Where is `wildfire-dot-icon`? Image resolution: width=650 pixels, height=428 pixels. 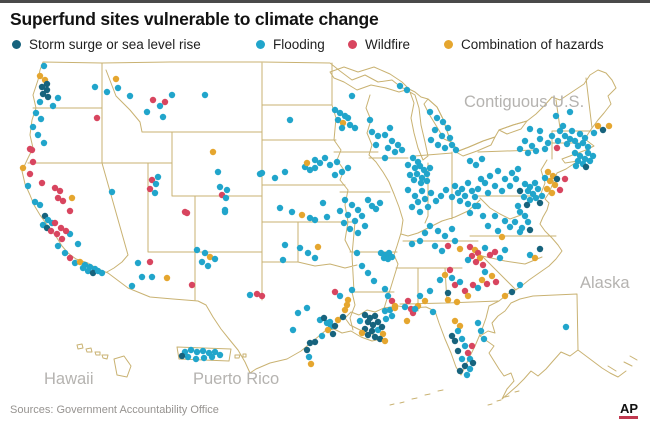
wildfire-dot-icon is located at coordinates (352, 44).